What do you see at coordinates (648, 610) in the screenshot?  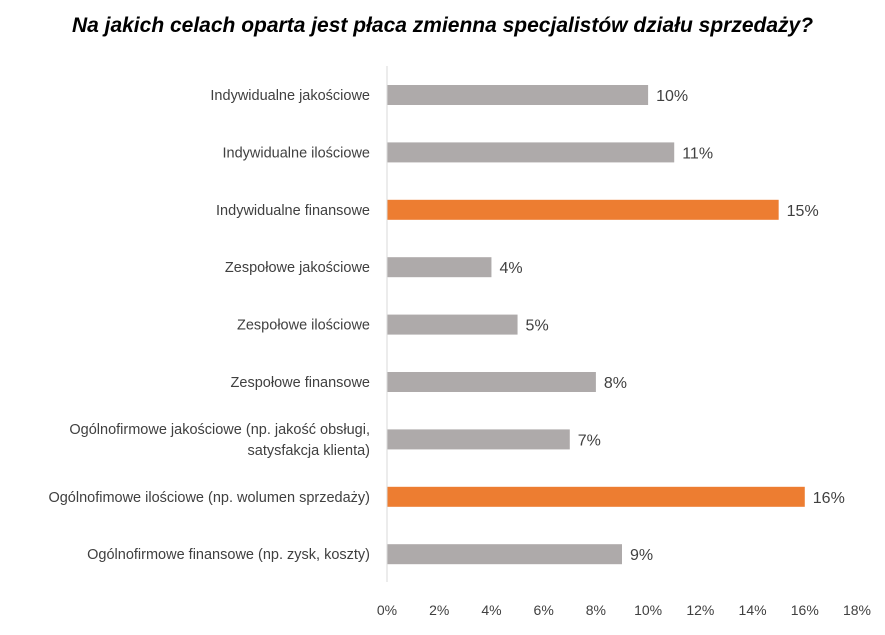 I see `x-tick-label: 10%` at bounding box center [648, 610].